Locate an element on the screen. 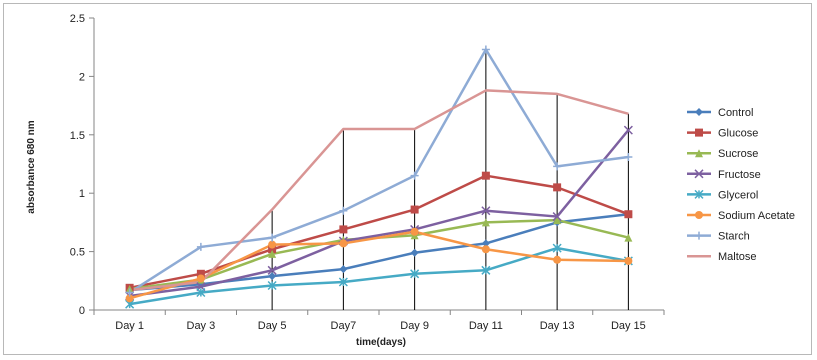  legend-item: Fructose is located at coordinates (724, 175).